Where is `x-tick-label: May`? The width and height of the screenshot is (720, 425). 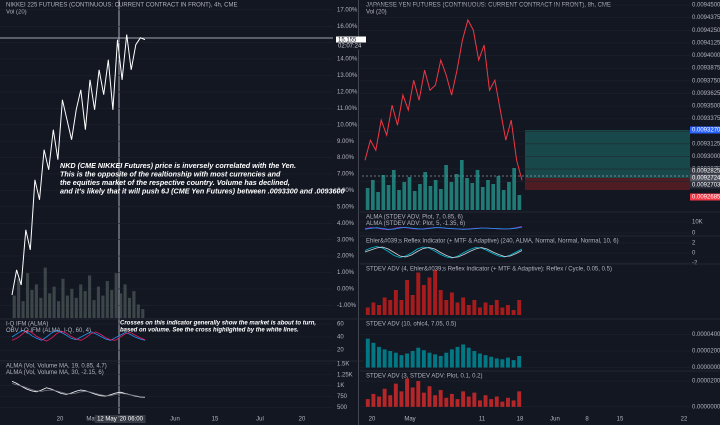
x-tick-label: May is located at coordinates (409, 420).